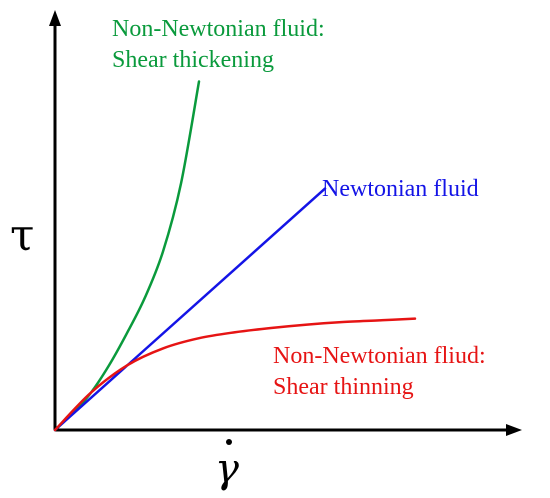 The image size is (550, 498). I want to click on series-label-newtonian-line-1: Newtonian fluid, so click(400, 189).